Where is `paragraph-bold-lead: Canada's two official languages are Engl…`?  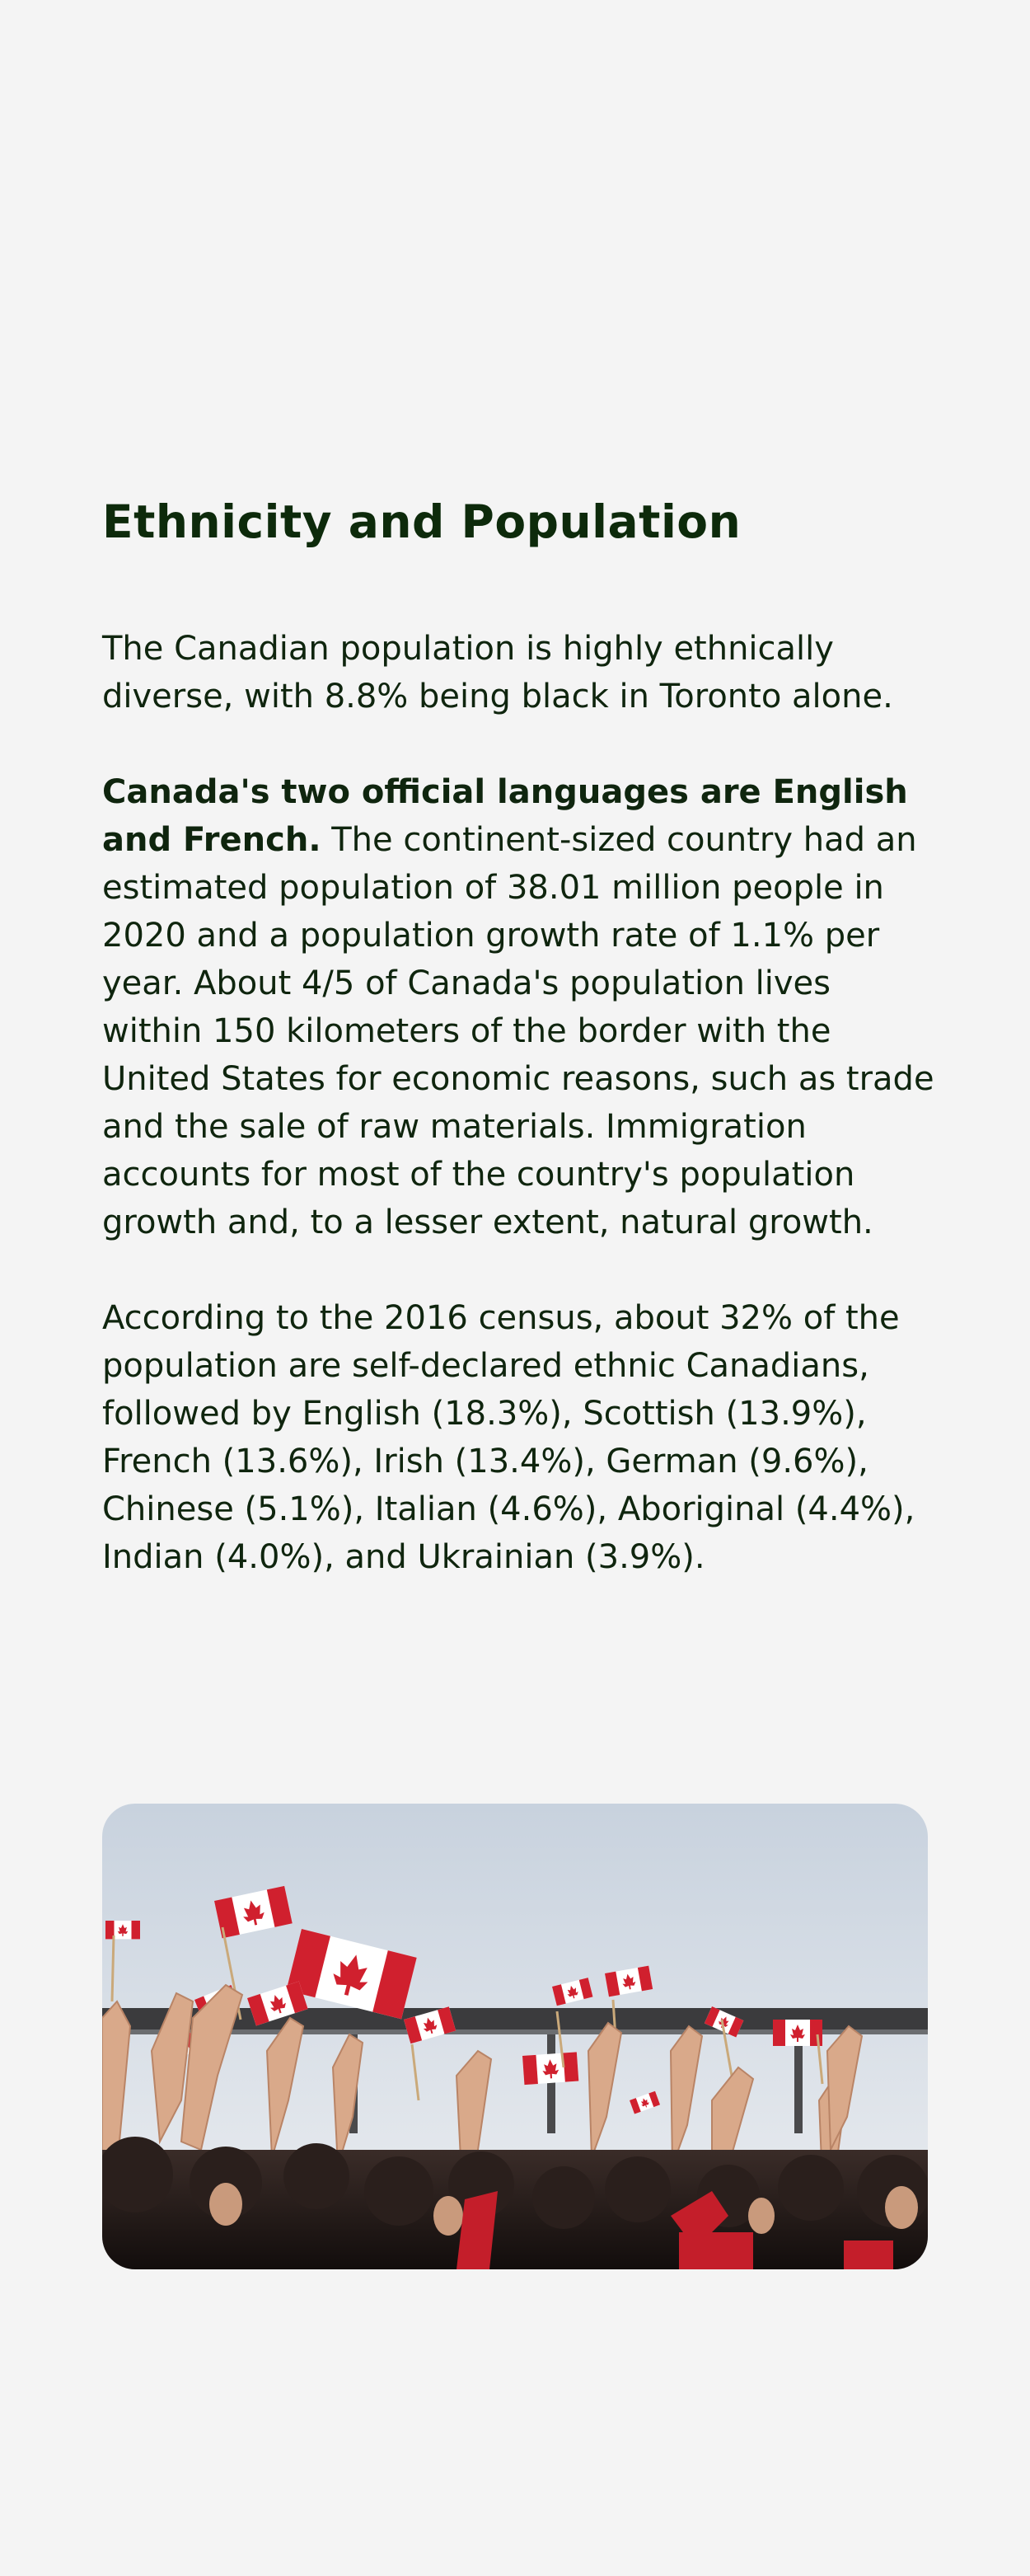 paragraph-bold-lead: Canada's two official languages are Engl… is located at coordinates (505, 816).